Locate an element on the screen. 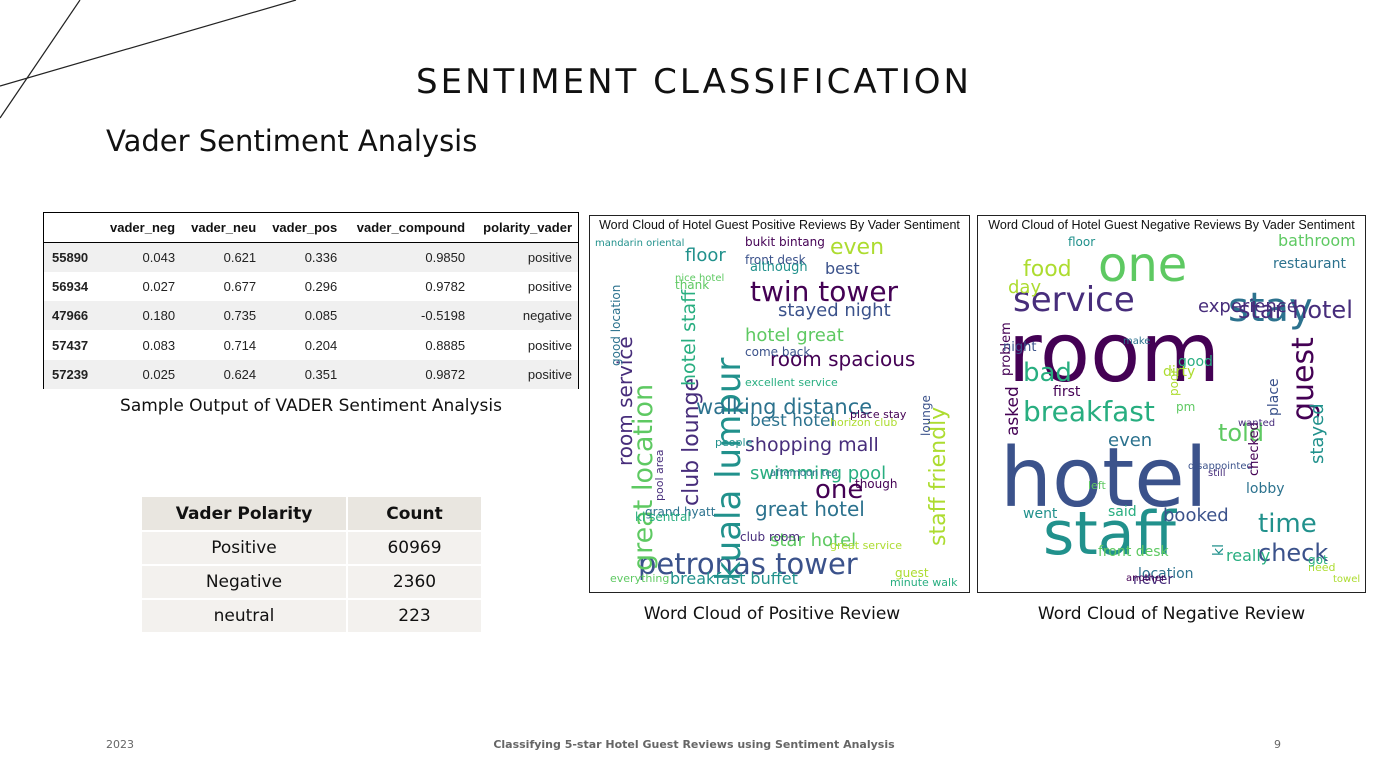 This screenshot has height=780, width=1388. cell-compound: 0.9850 is located at coordinates (445, 257).